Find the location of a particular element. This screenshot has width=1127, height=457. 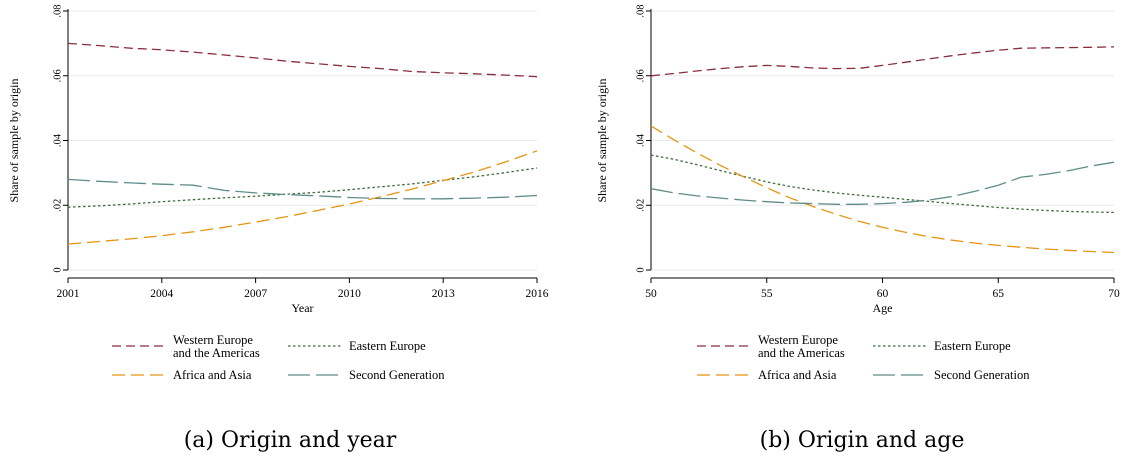

x-axis-label: Age is located at coordinates (883, 308).